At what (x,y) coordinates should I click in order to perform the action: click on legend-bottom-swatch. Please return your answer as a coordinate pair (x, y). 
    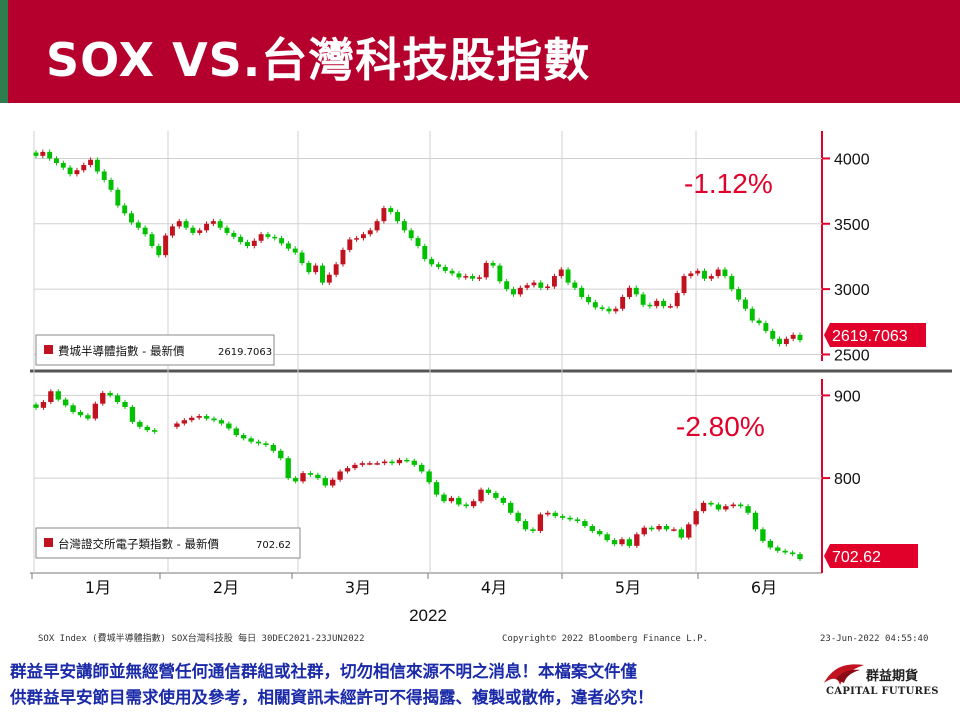
    Looking at the image, I should click on (48, 542).